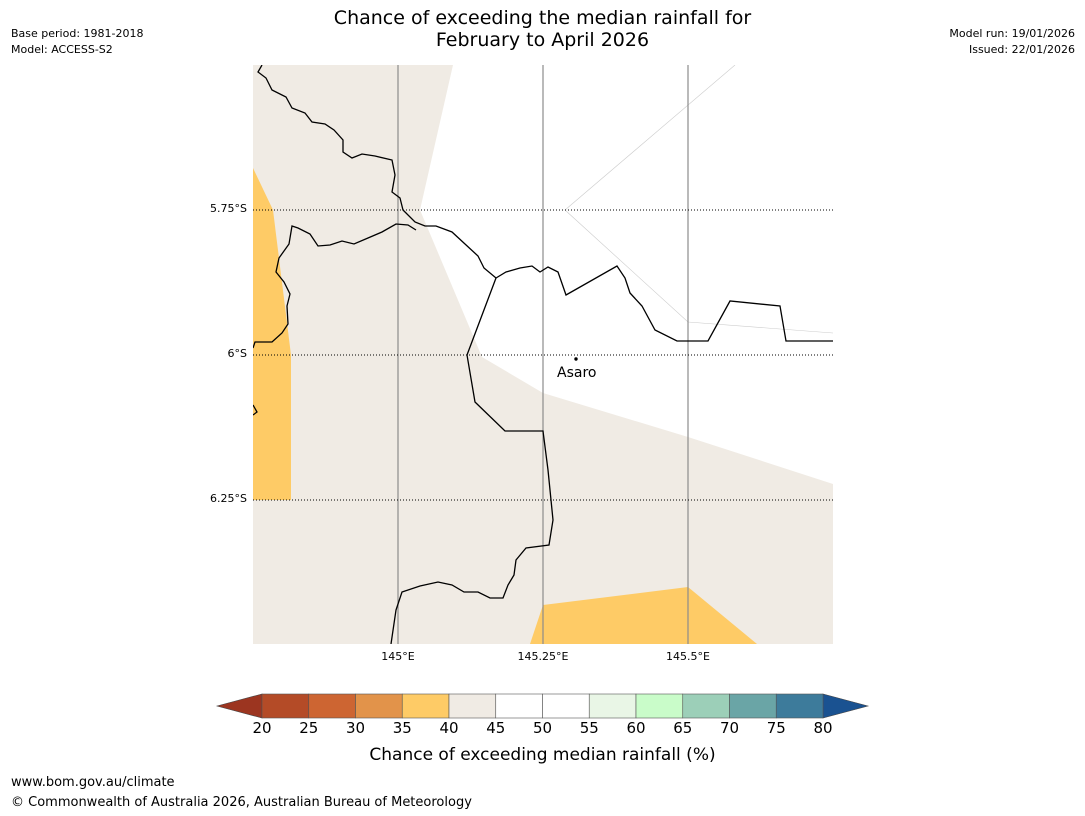 Image resolution: width=1085 pixels, height=816 pixels. What do you see at coordinates (577, 373) in the screenshot?
I see `place-label-asaro: Asaro` at bounding box center [577, 373].